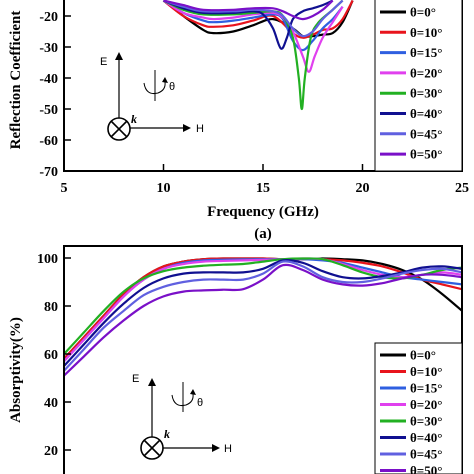 The height and width of the screenshot is (474, 474). I want to click on panel-b-y-ticks: 100 80 60 40 20, so click(54, 355).